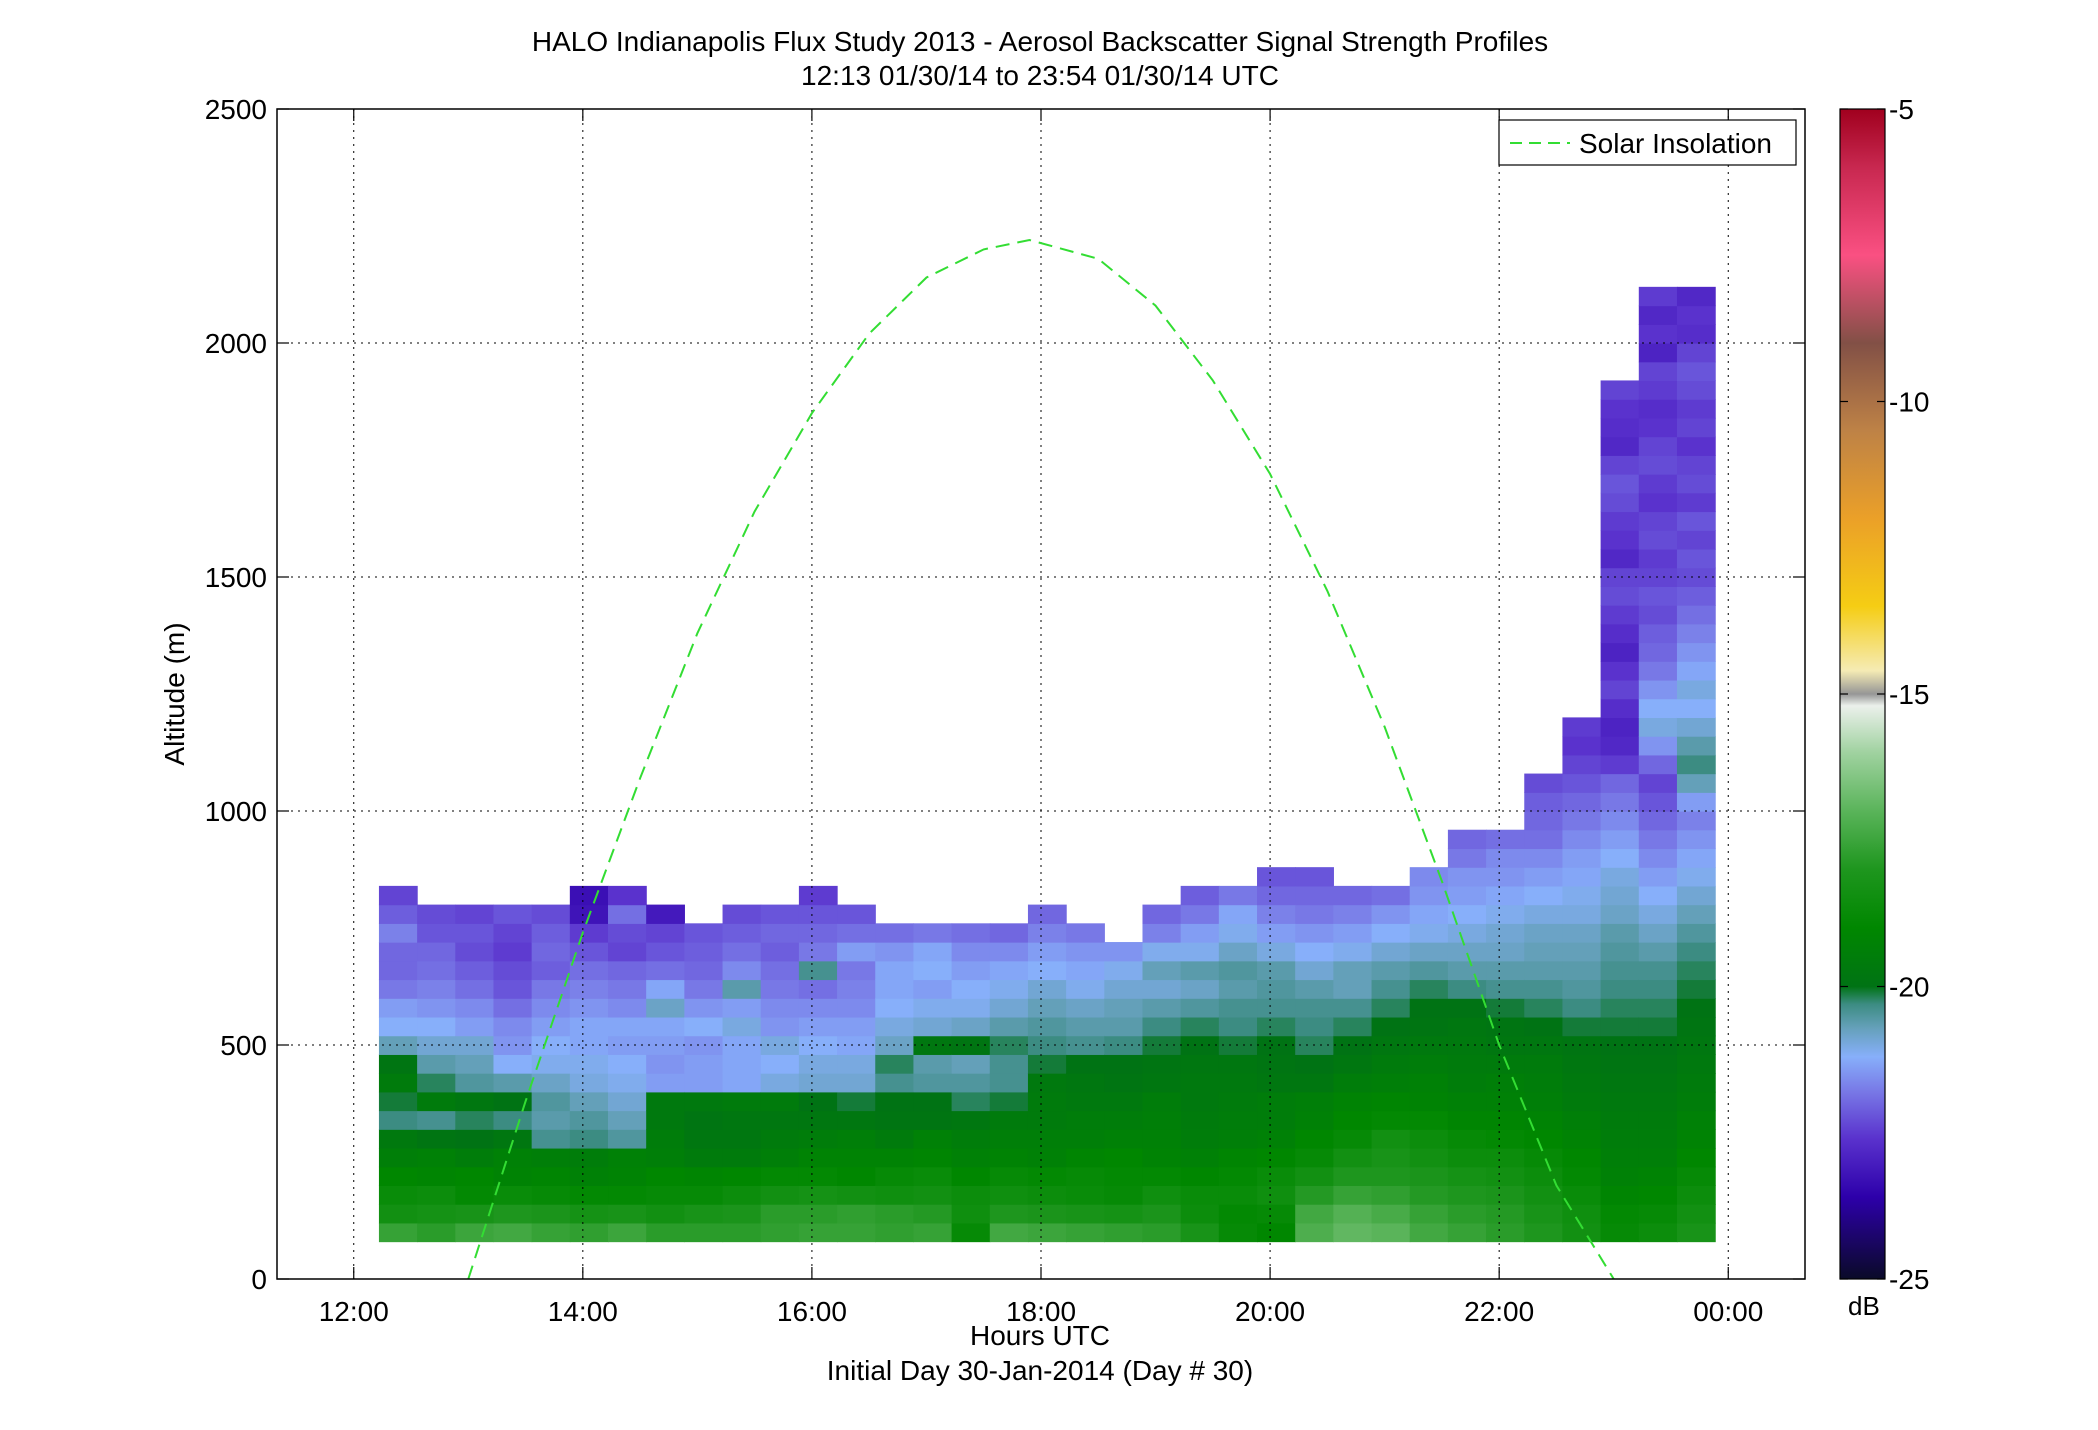 The width and height of the screenshot is (2098, 1430). I want to click on x-tick-label: 00:00, so click(1728, 1311).